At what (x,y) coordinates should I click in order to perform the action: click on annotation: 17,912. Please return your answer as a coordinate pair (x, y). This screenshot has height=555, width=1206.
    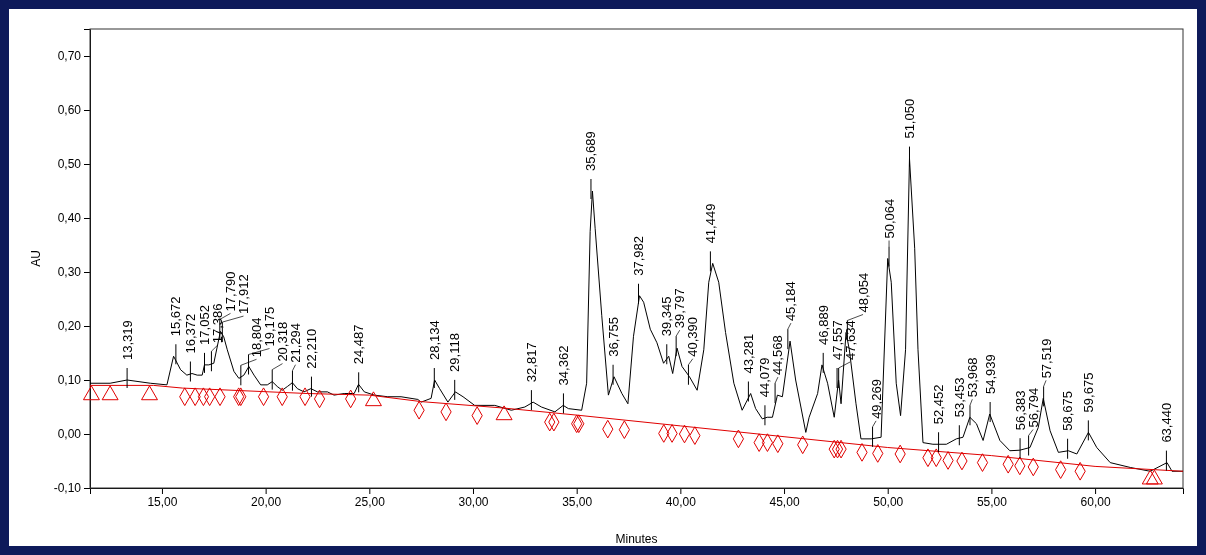
    Looking at the image, I should click on (243, 294).